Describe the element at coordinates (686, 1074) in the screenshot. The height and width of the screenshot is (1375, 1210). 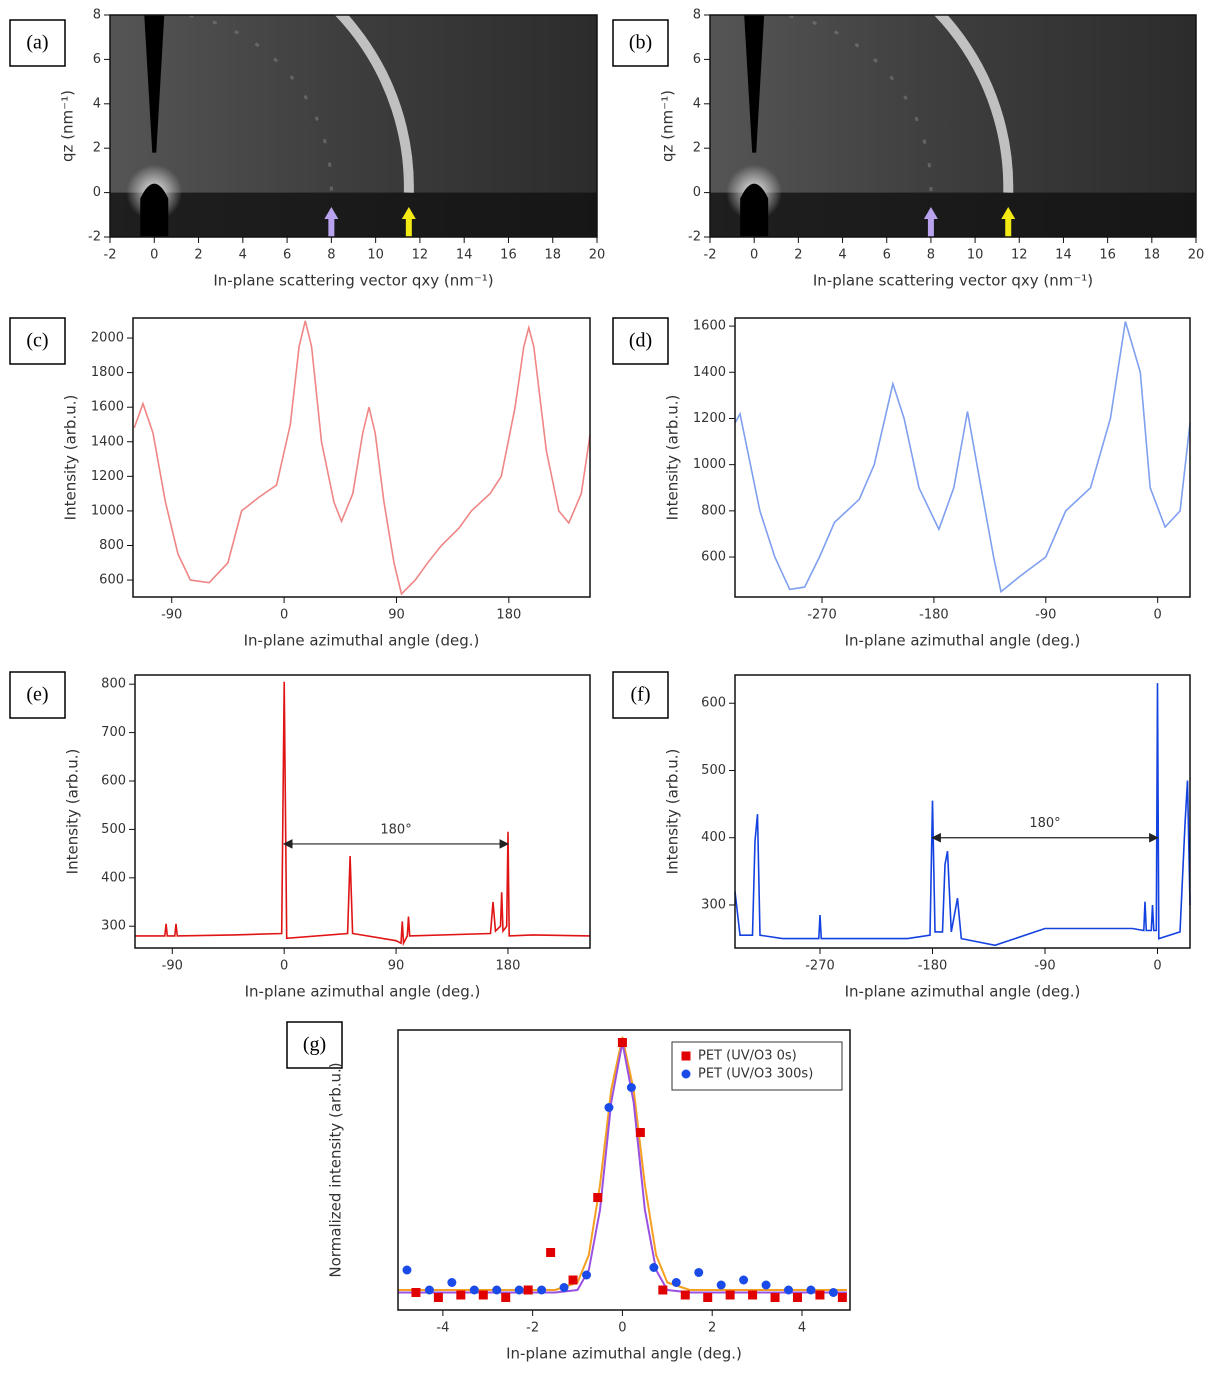
I see `legend-marker` at that location.